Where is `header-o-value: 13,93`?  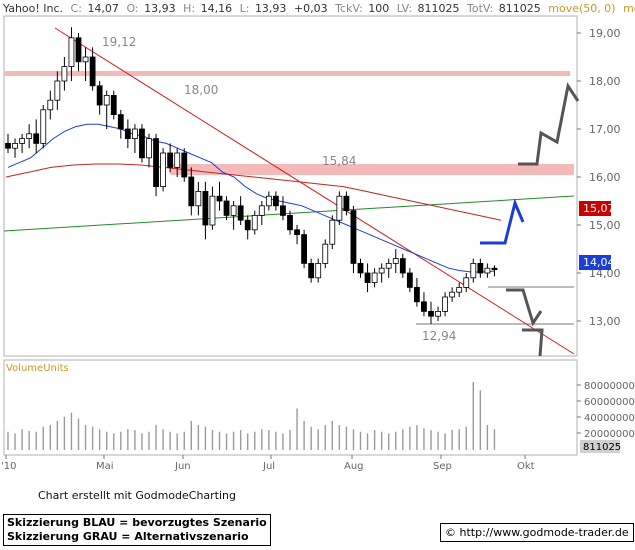 header-o-value: 13,93 is located at coordinates (160, 8).